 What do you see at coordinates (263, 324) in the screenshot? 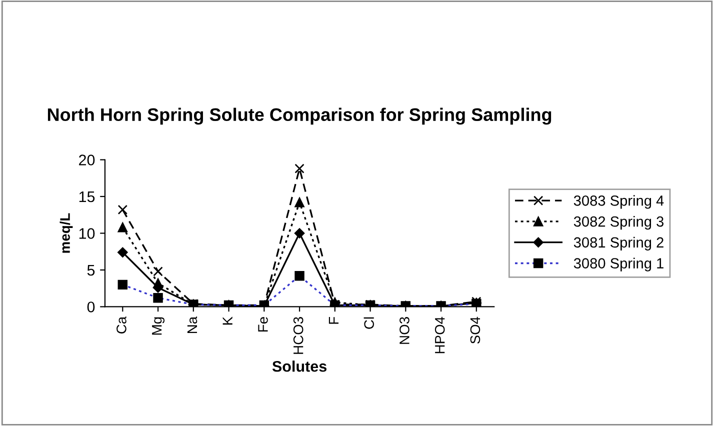
I see `x-tick-label: Fe` at bounding box center [263, 324].